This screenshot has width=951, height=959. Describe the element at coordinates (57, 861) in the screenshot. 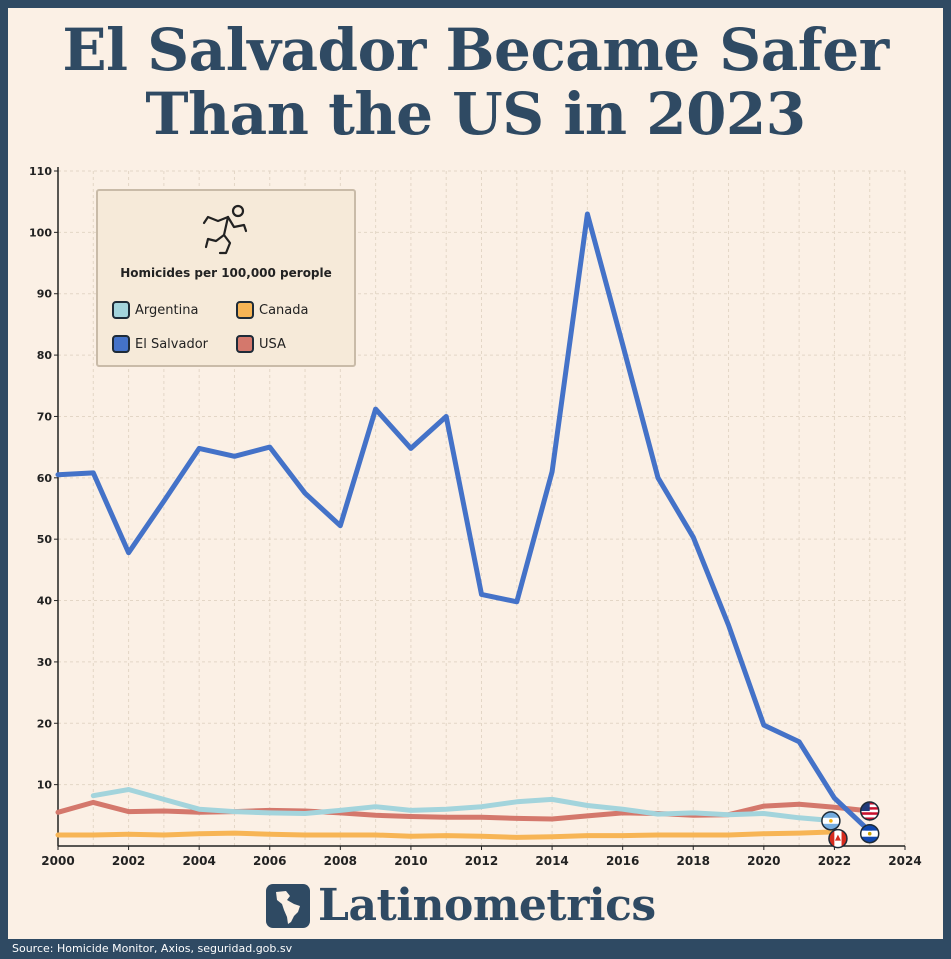

I see `x-tick-label: 2000` at that location.